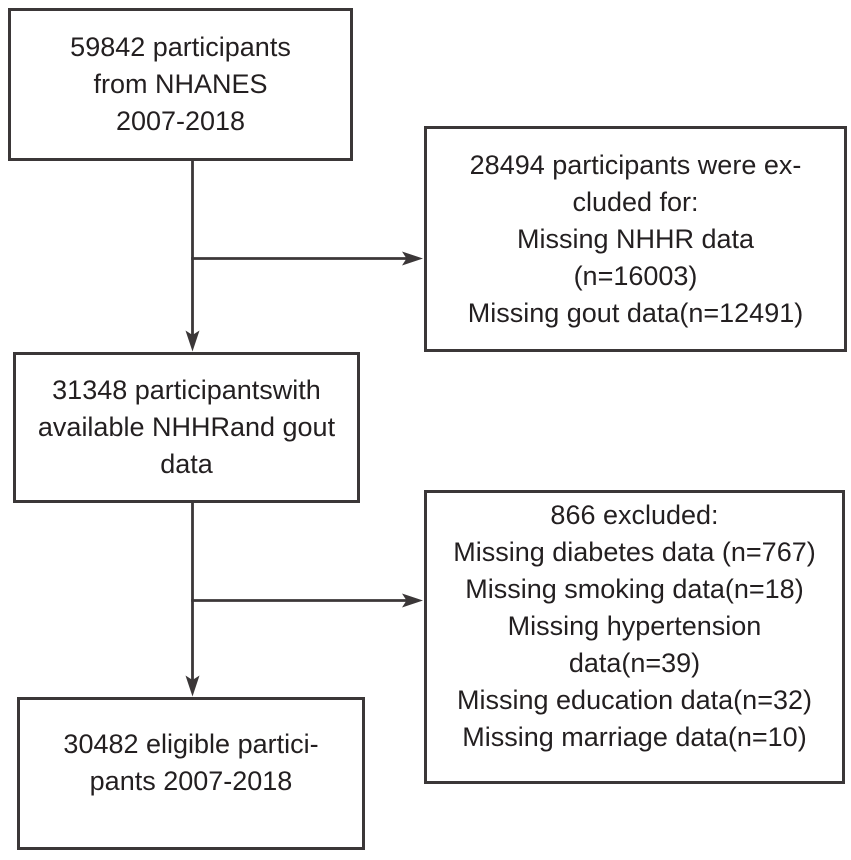 Image resolution: width=851 pixels, height=860 pixels. What do you see at coordinates (191, 743) in the screenshot?
I see `box-text-line: 30482 eligible partici-` at bounding box center [191, 743].